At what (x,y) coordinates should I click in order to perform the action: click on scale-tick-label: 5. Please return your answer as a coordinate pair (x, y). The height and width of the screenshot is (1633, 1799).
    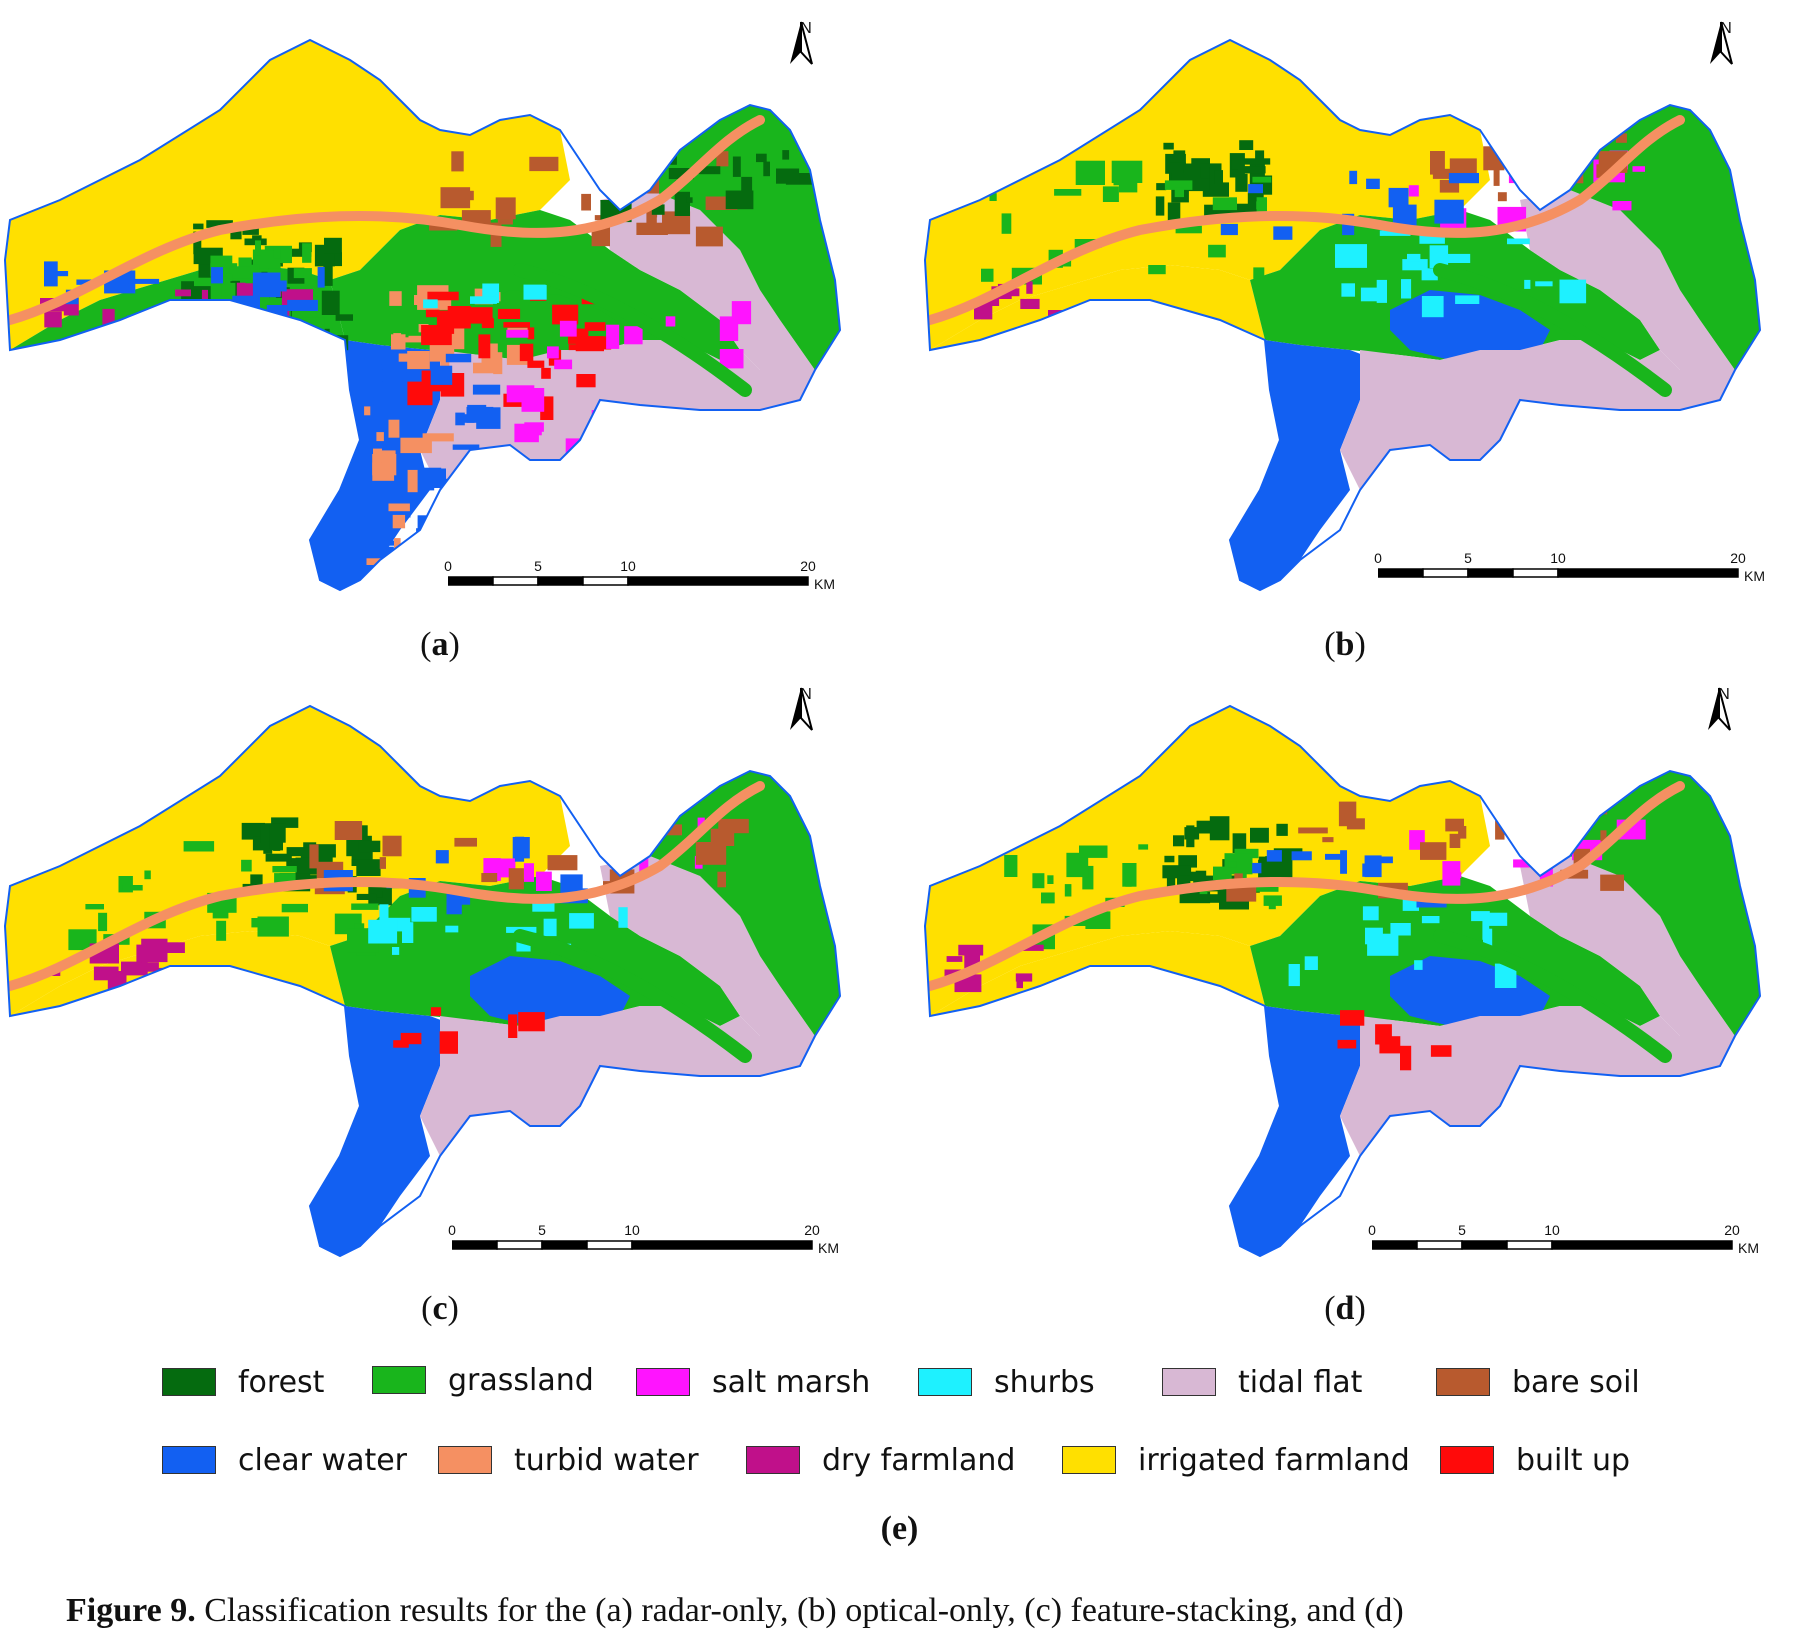
    Looking at the image, I should click on (1462, 1230).